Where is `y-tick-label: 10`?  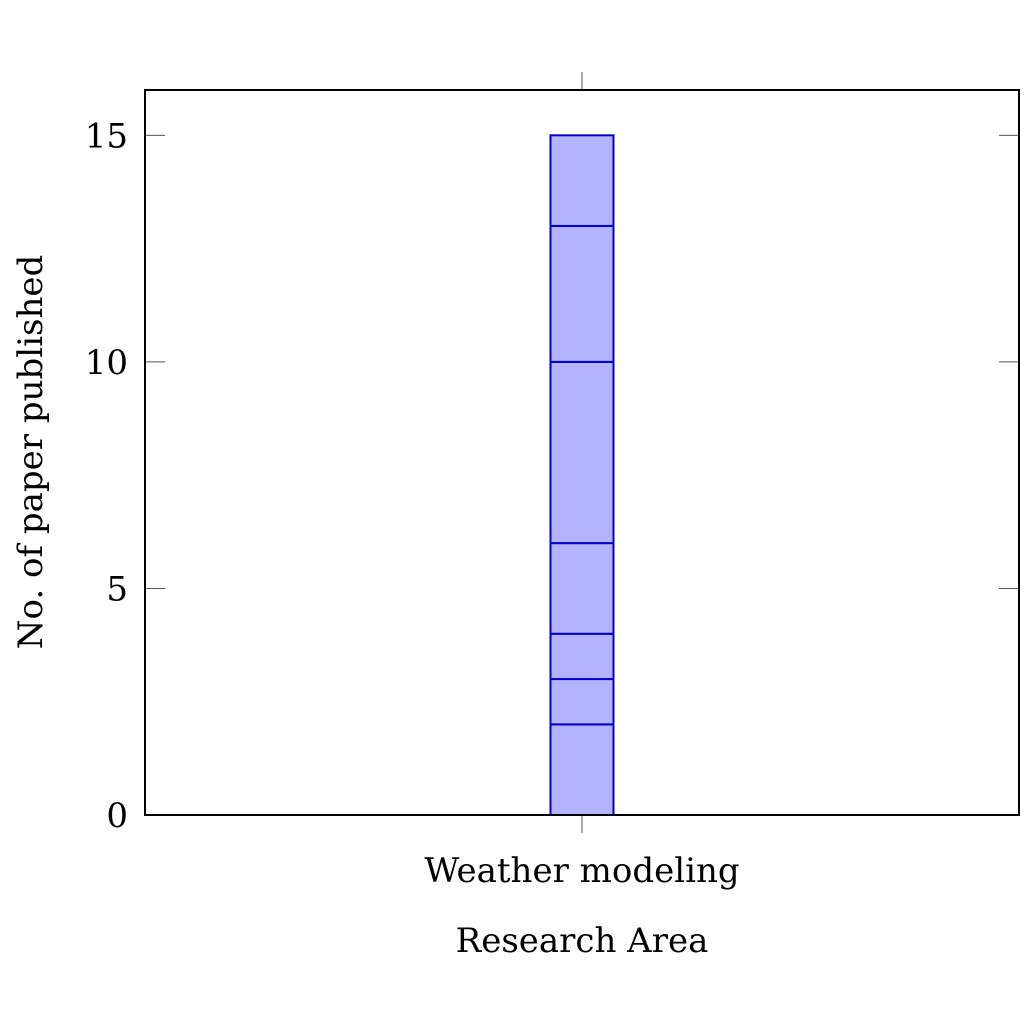 y-tick-label: 10 is located at coordinates (106, 363).